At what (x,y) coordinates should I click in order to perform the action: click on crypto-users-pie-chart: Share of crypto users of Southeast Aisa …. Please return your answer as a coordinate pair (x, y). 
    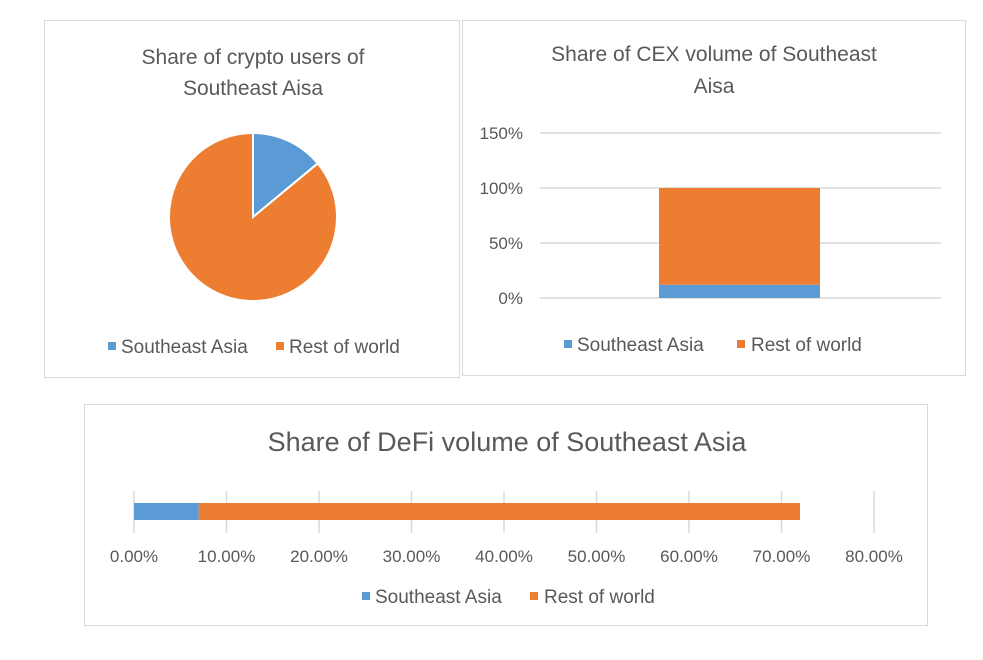
    Looking at the image, I should click on (254, 202).